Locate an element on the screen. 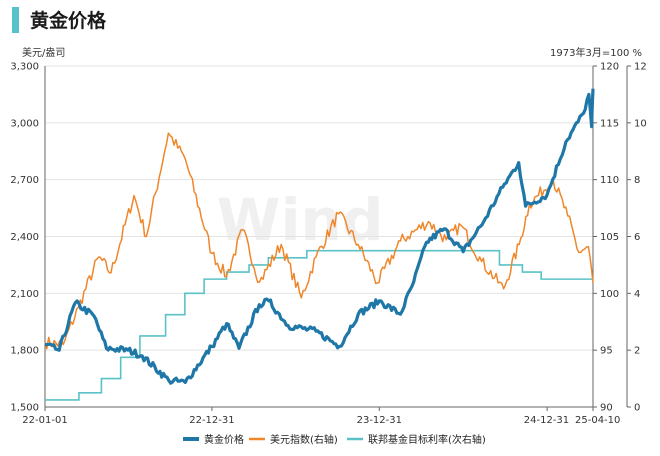  left-tick-label: 2,400 is located at coordinates (24, 237).